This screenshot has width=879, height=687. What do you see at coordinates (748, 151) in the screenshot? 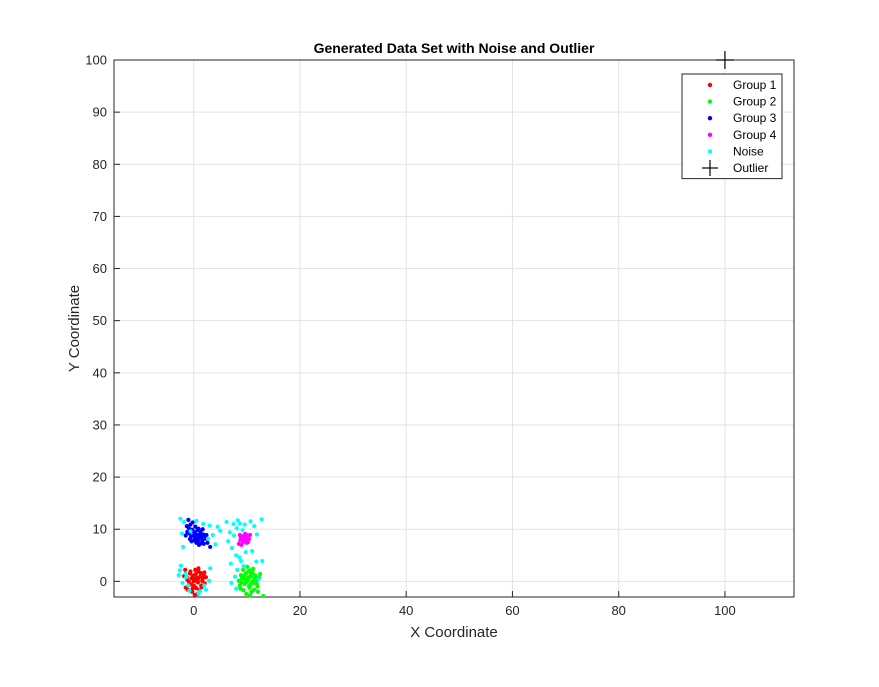
I see `legend-label: Noise` at bounding box center [748, 151].